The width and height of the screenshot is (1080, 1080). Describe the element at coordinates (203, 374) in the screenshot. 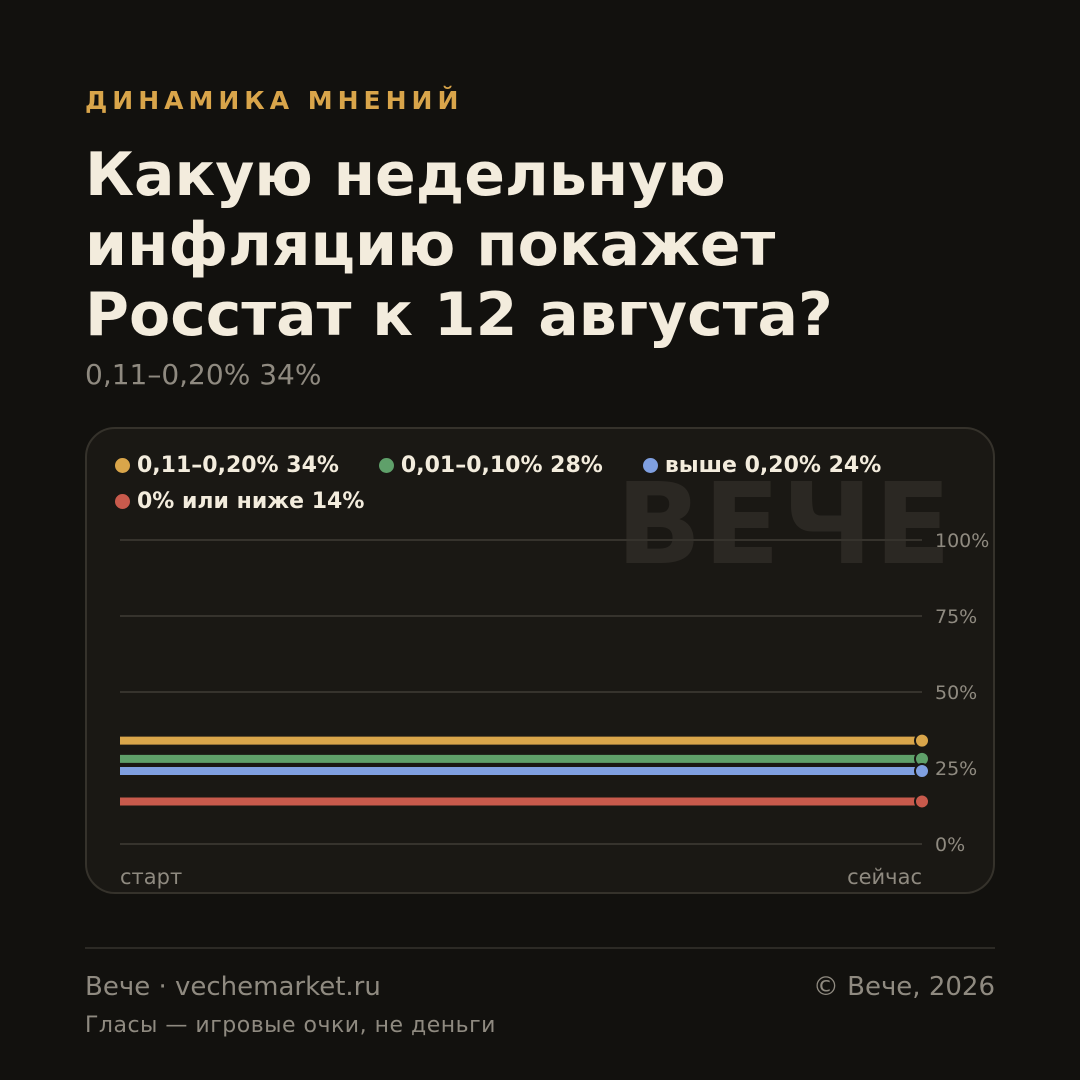

I see `subtitle: 0,11–0,20% 34%` at that location.